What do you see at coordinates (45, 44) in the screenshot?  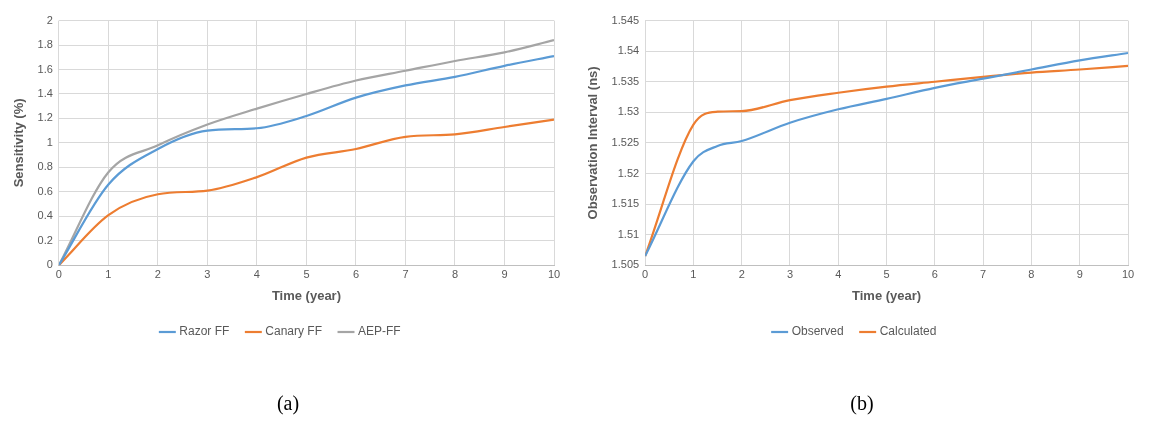 I see `y-tick-label: 1.8` at bounding box center [45, 44].